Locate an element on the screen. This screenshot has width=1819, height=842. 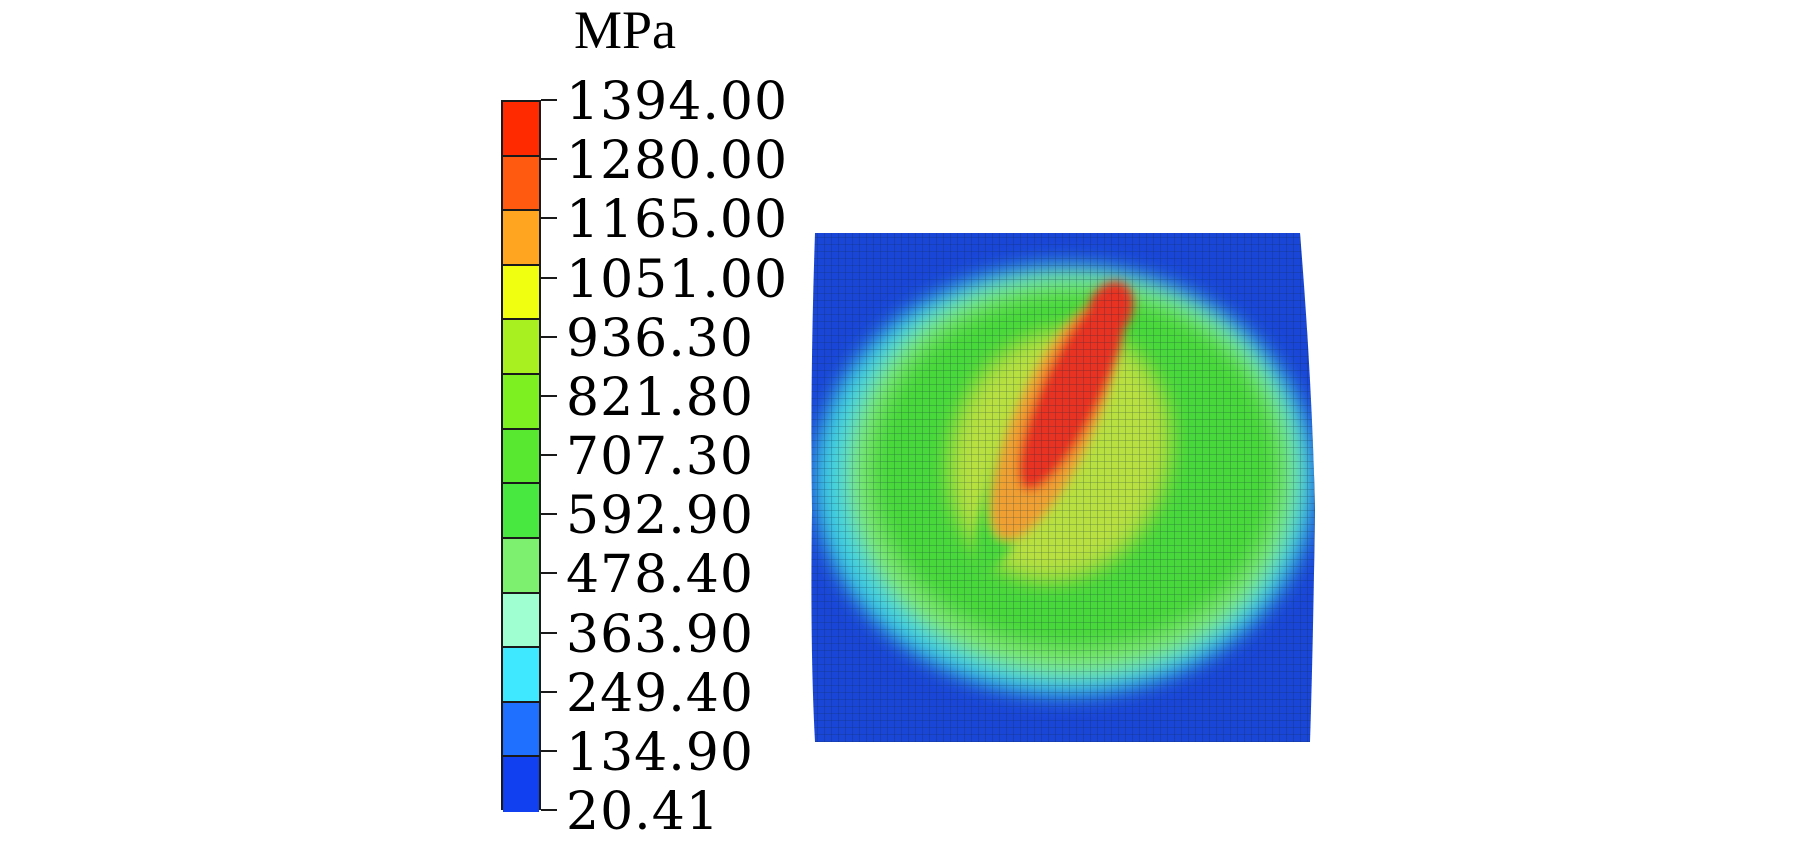
legend-tick-label: 478.40 is located at coordinates (660, 575).